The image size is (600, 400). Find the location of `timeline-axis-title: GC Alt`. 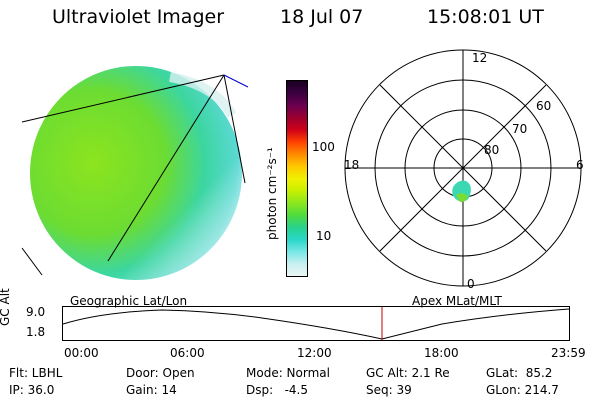

timeline-axis-title: GC Alt is located at coordinates (6, 307).